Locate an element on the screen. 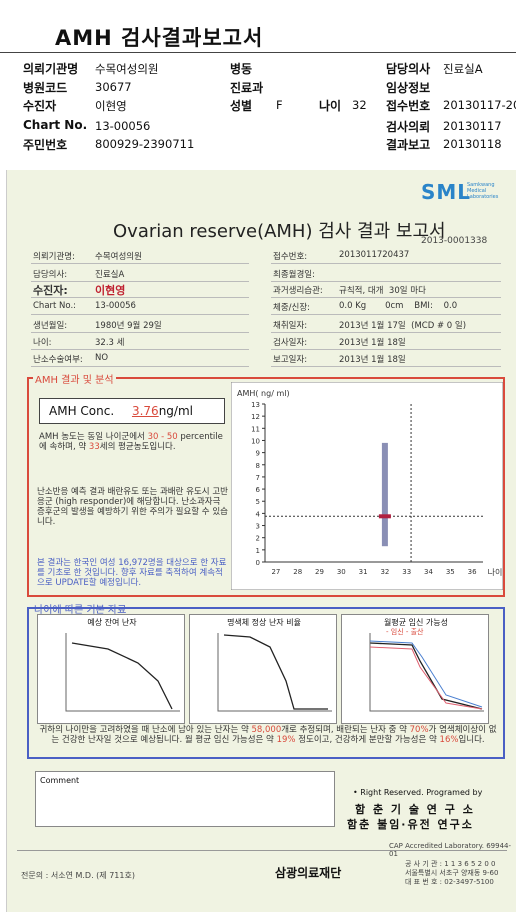 The width and height of the screenshot is (516, 912). sml-logo-sub: Samkwang Medical Laboratories is located at coordinates (483, 191).